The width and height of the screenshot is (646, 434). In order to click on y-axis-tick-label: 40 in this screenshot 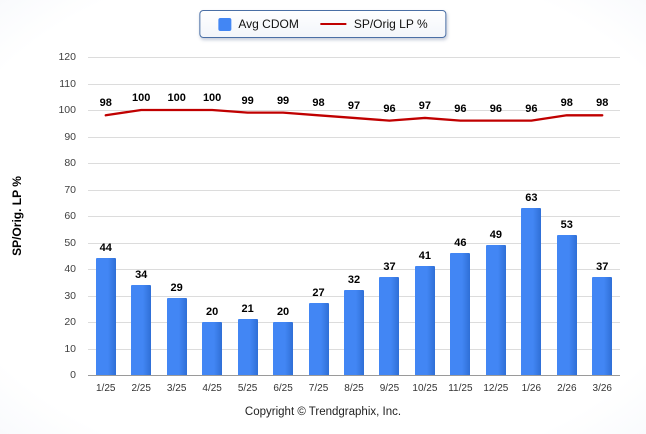, I will do `click(70, 269)`.